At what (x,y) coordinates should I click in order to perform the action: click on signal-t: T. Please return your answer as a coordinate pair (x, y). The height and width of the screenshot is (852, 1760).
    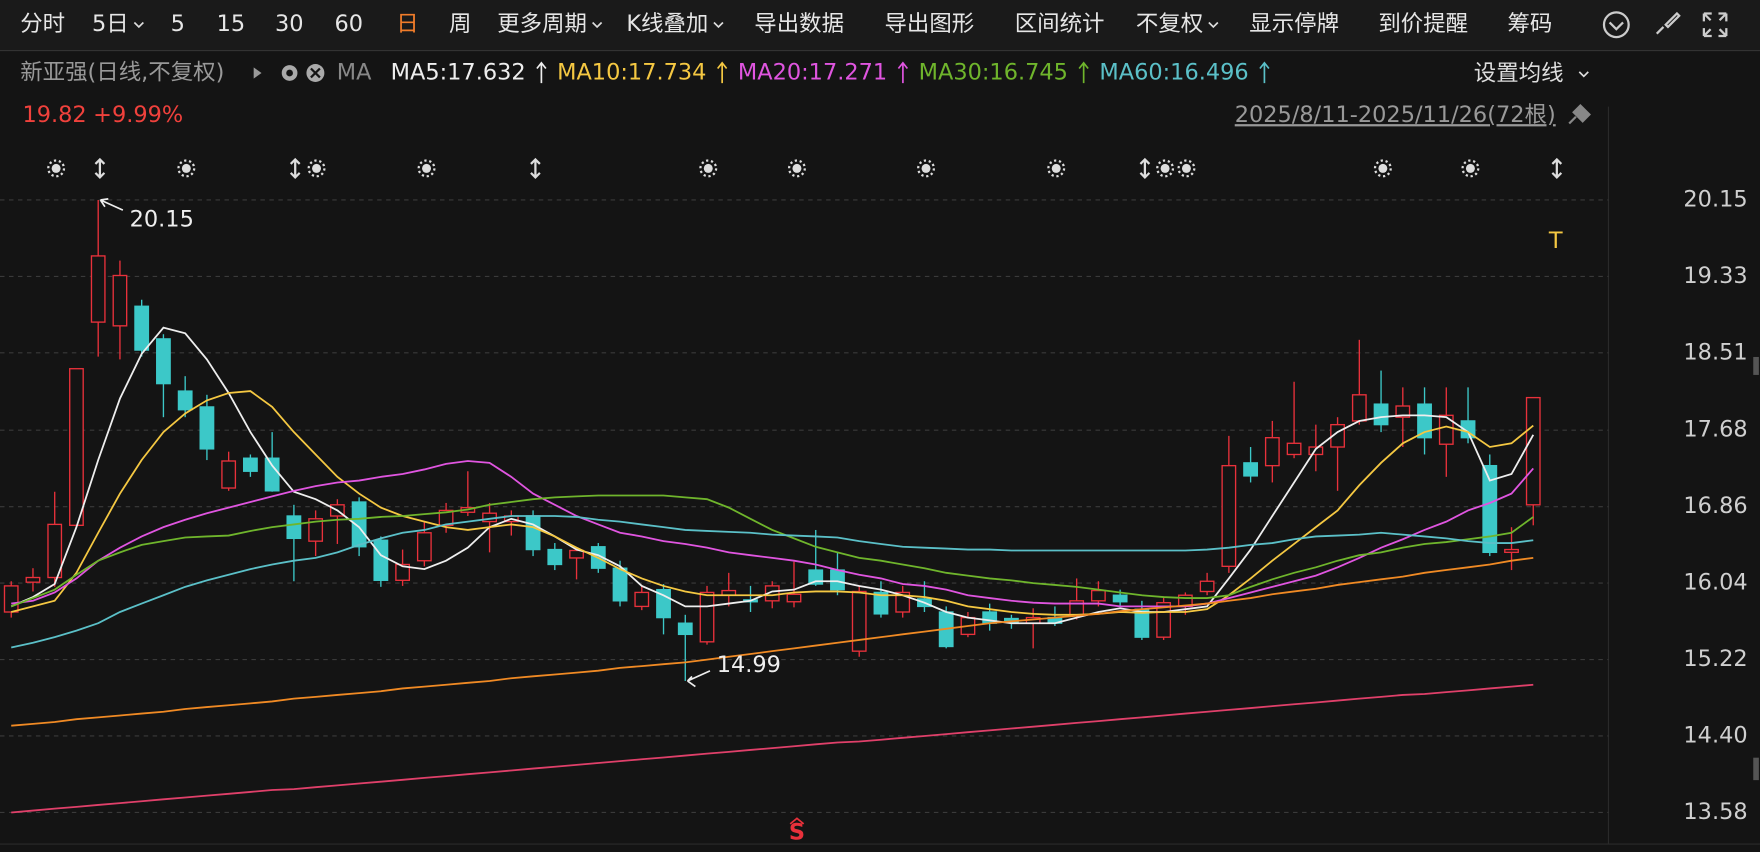
    Looking at the image, I should click on (1555, 241).